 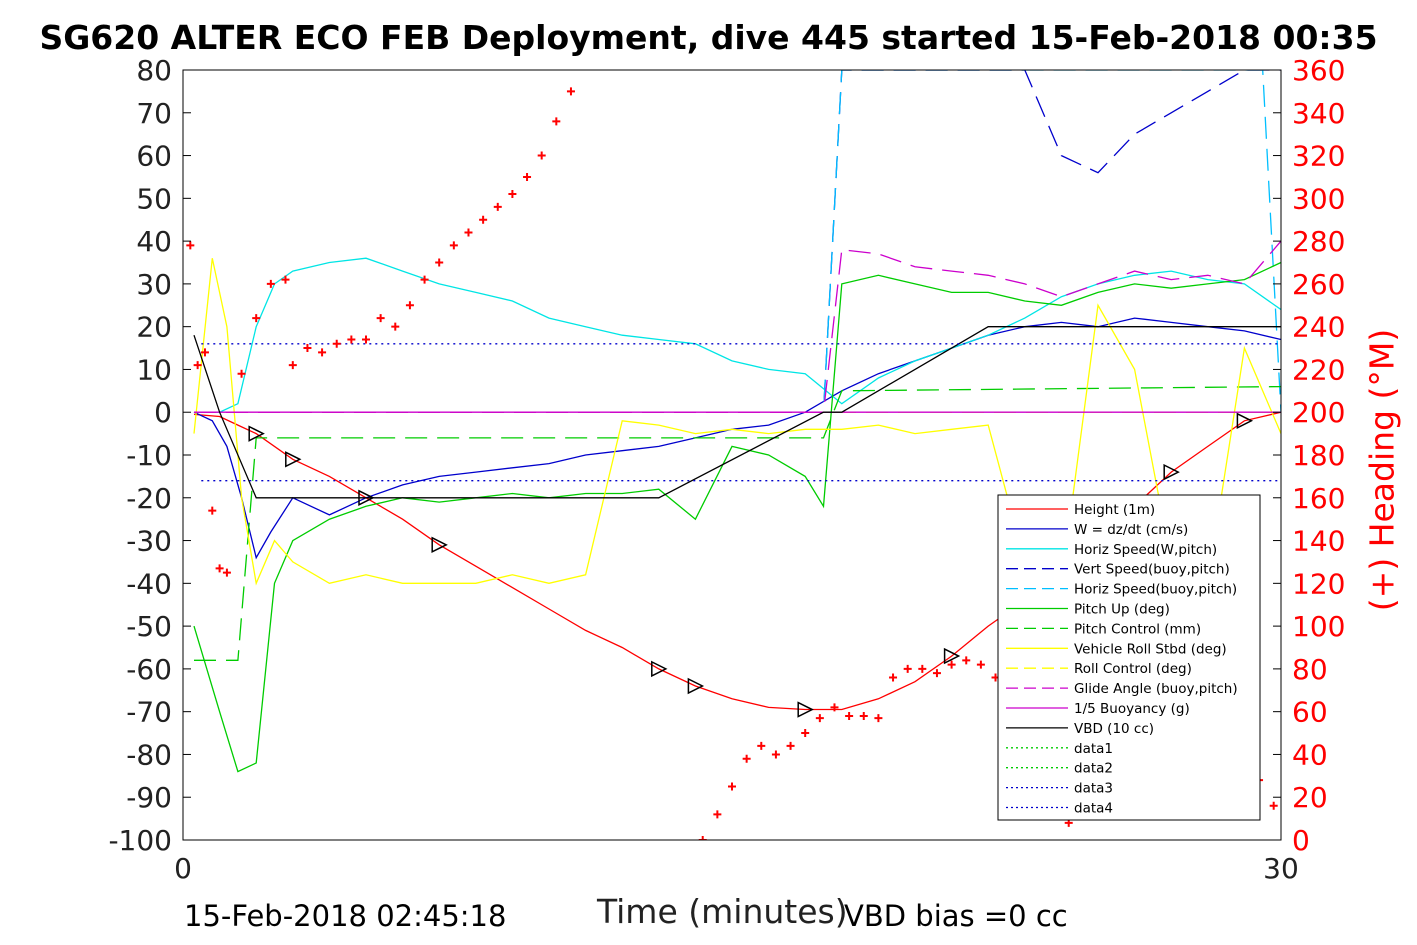 I want to click on legend-entry: W = dz/dt (cm/s), so click(x=1131, y=530).